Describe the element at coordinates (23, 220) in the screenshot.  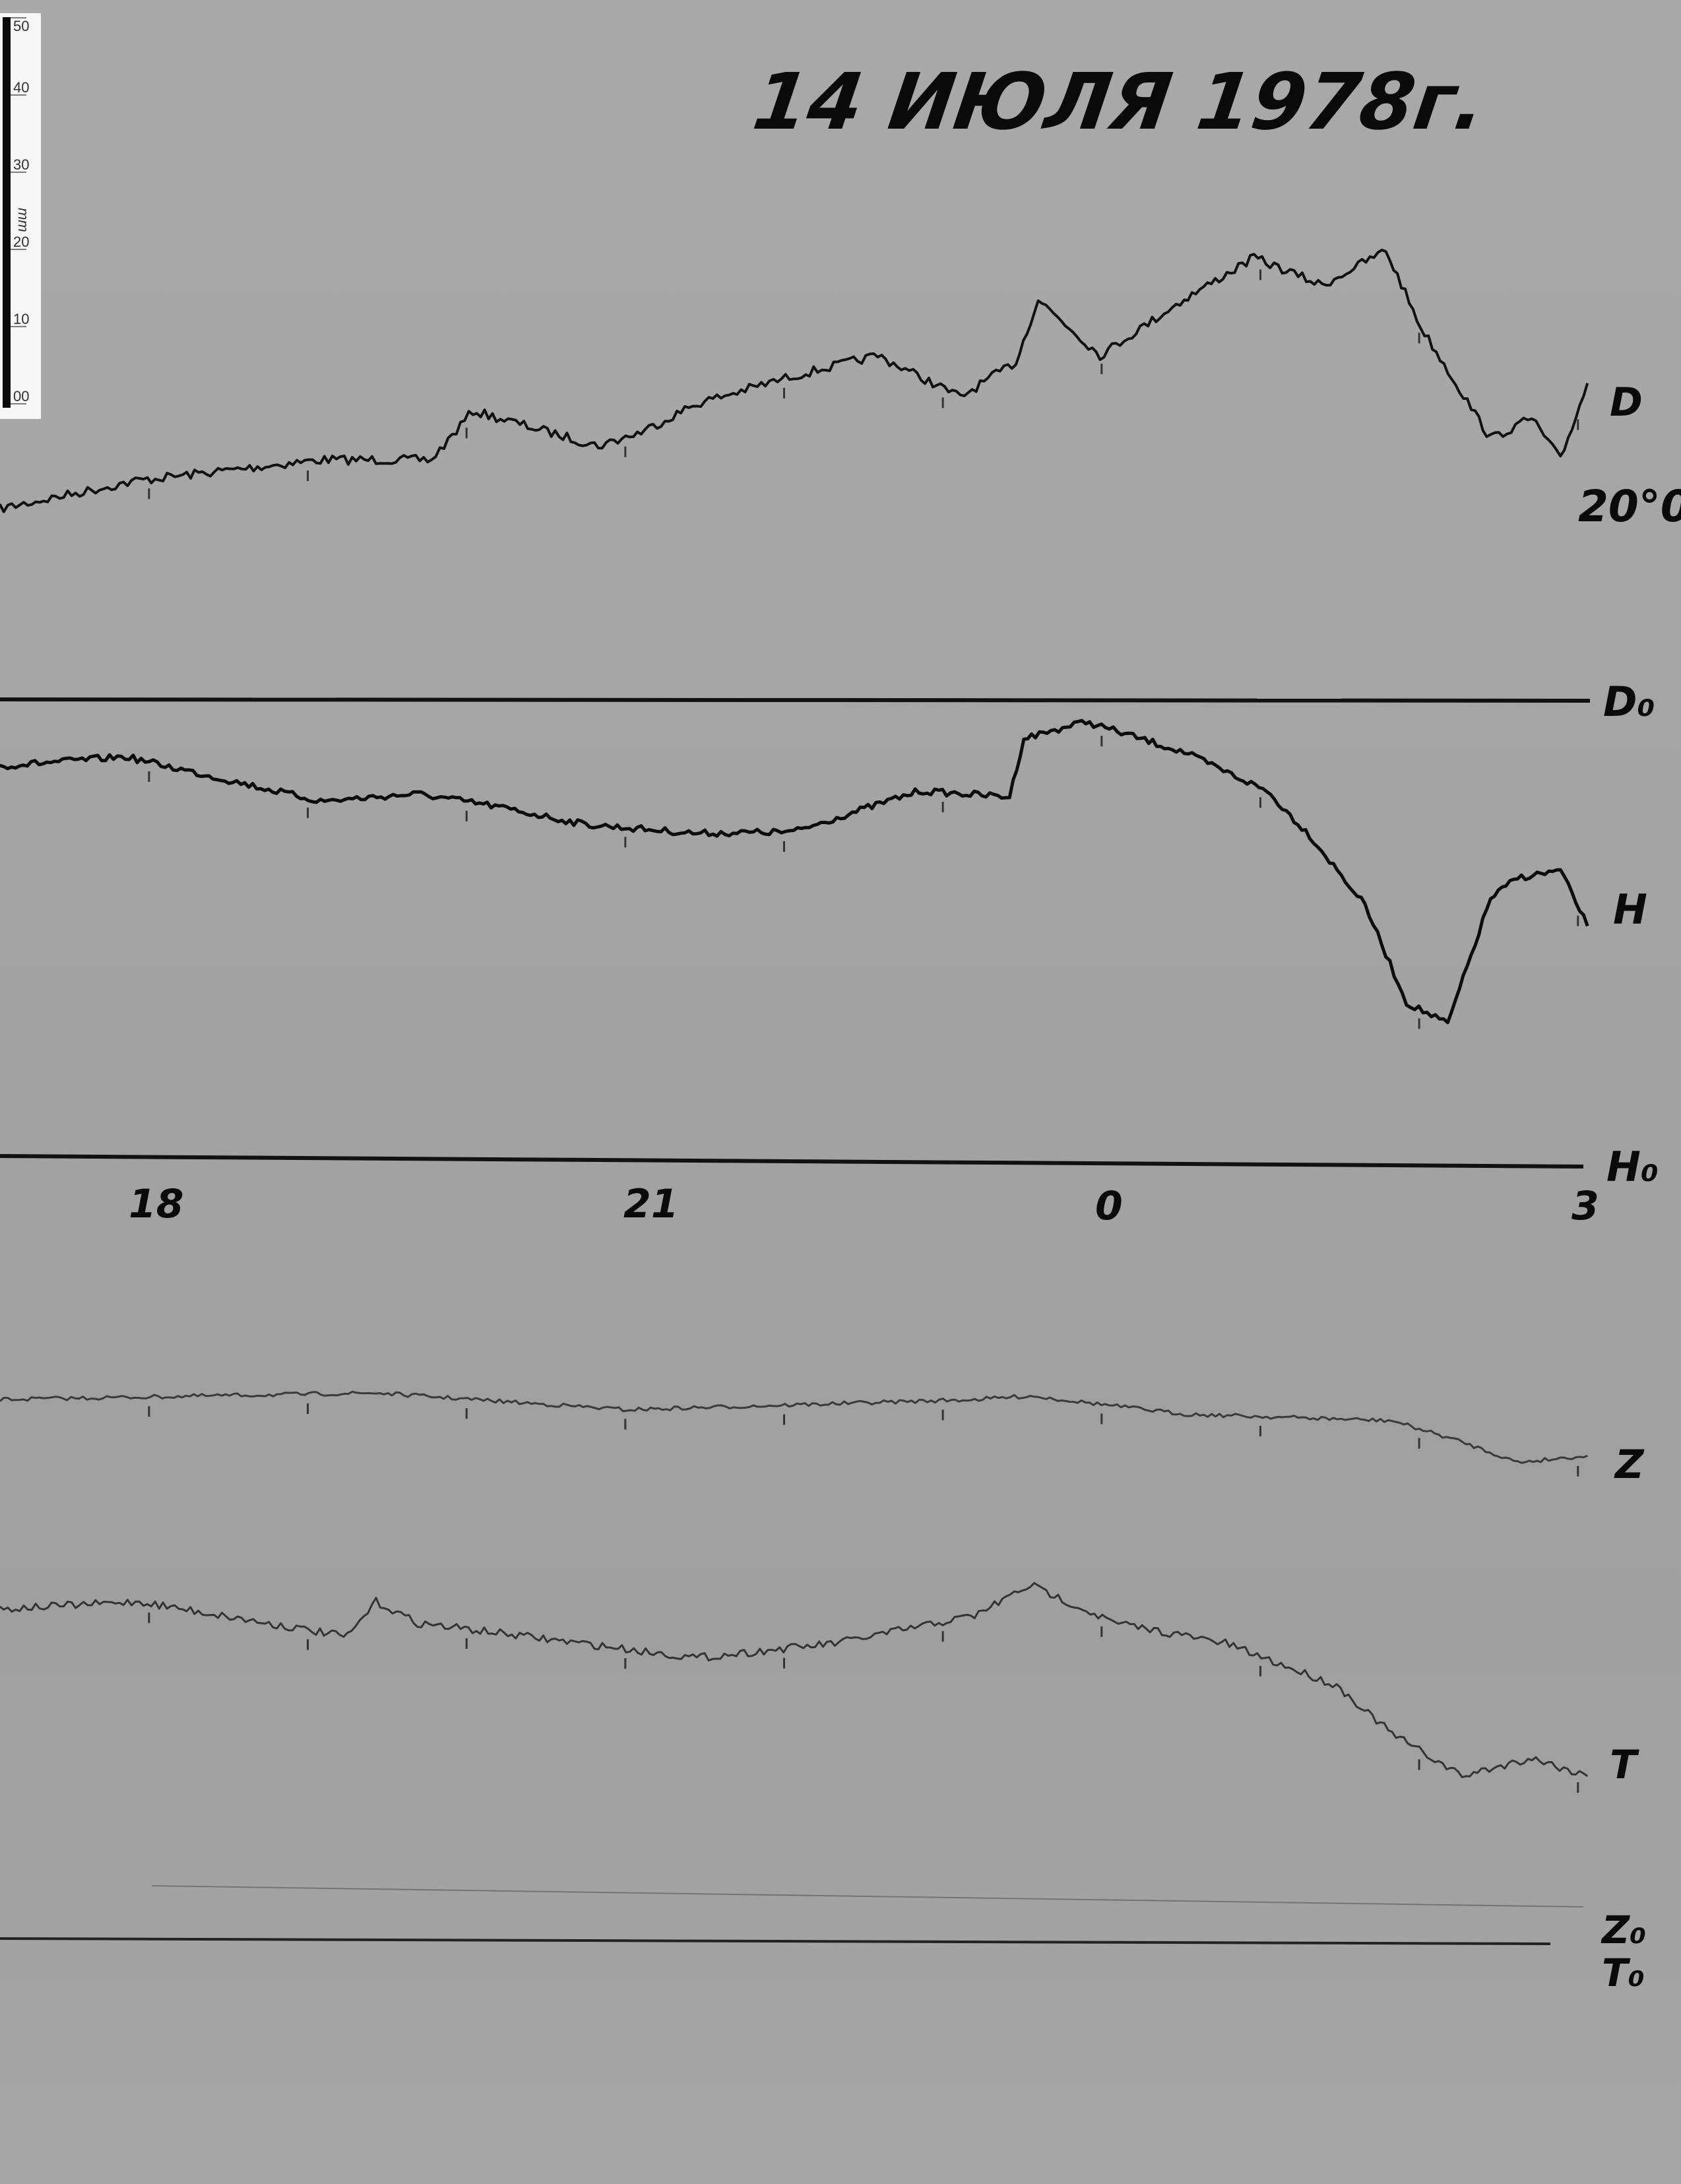
I see `ruler-unit: mm` at that location.